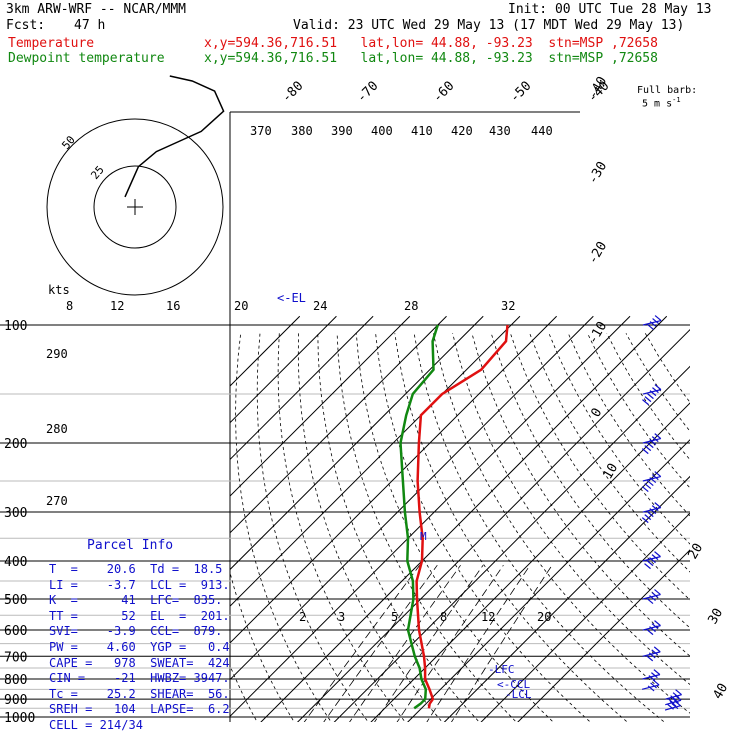 The image size is (740, 740). What do you see at coordinates (597, 333) in the screenshot?
I see `temperature-axis-label: -10` at bounding box center [597, 333].